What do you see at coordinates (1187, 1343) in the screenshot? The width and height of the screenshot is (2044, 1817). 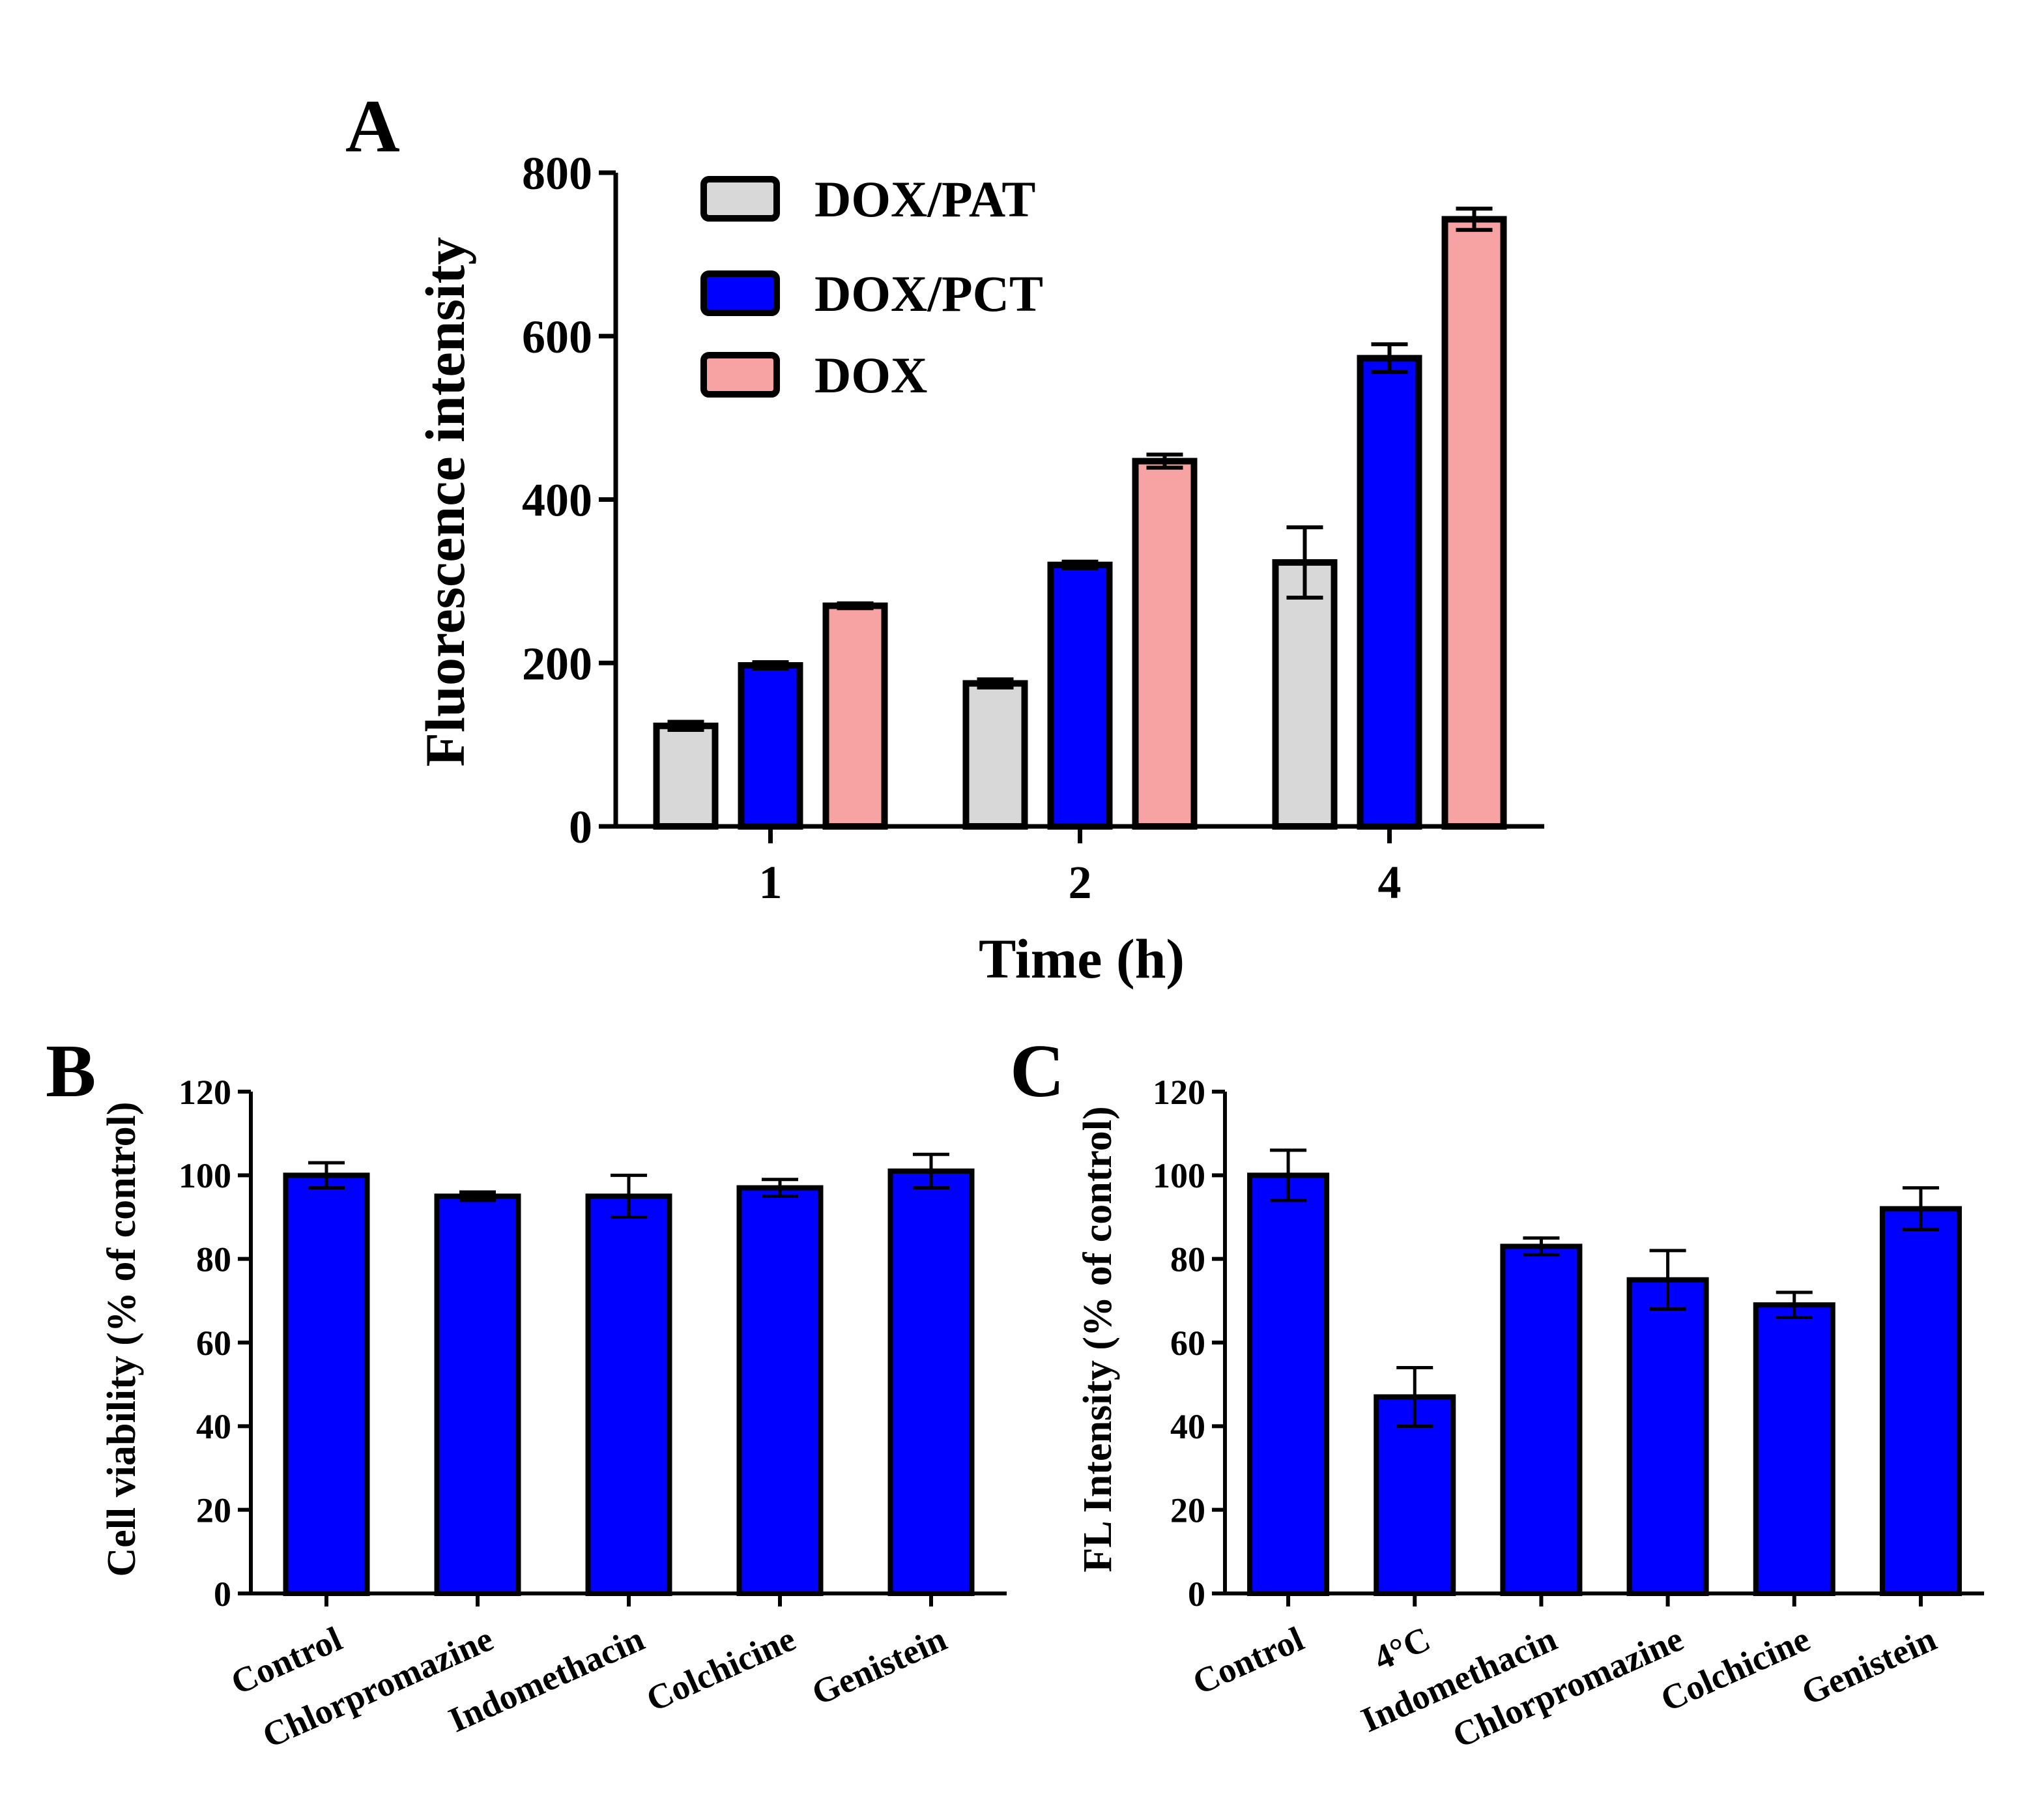 I see `chart-c-y-tick-label-60: 60` at bounding box center [1187, 1343].